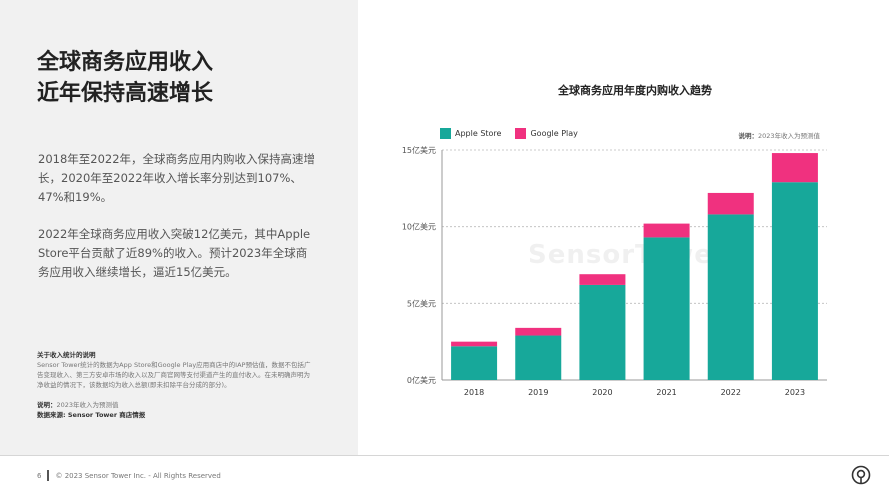 This screenshot has width=889, height=500. What do you see at coordinates (421, 303) in the screenshot?
I see `y-tick-label: 5亿美元` at bounding box center [421, 303].